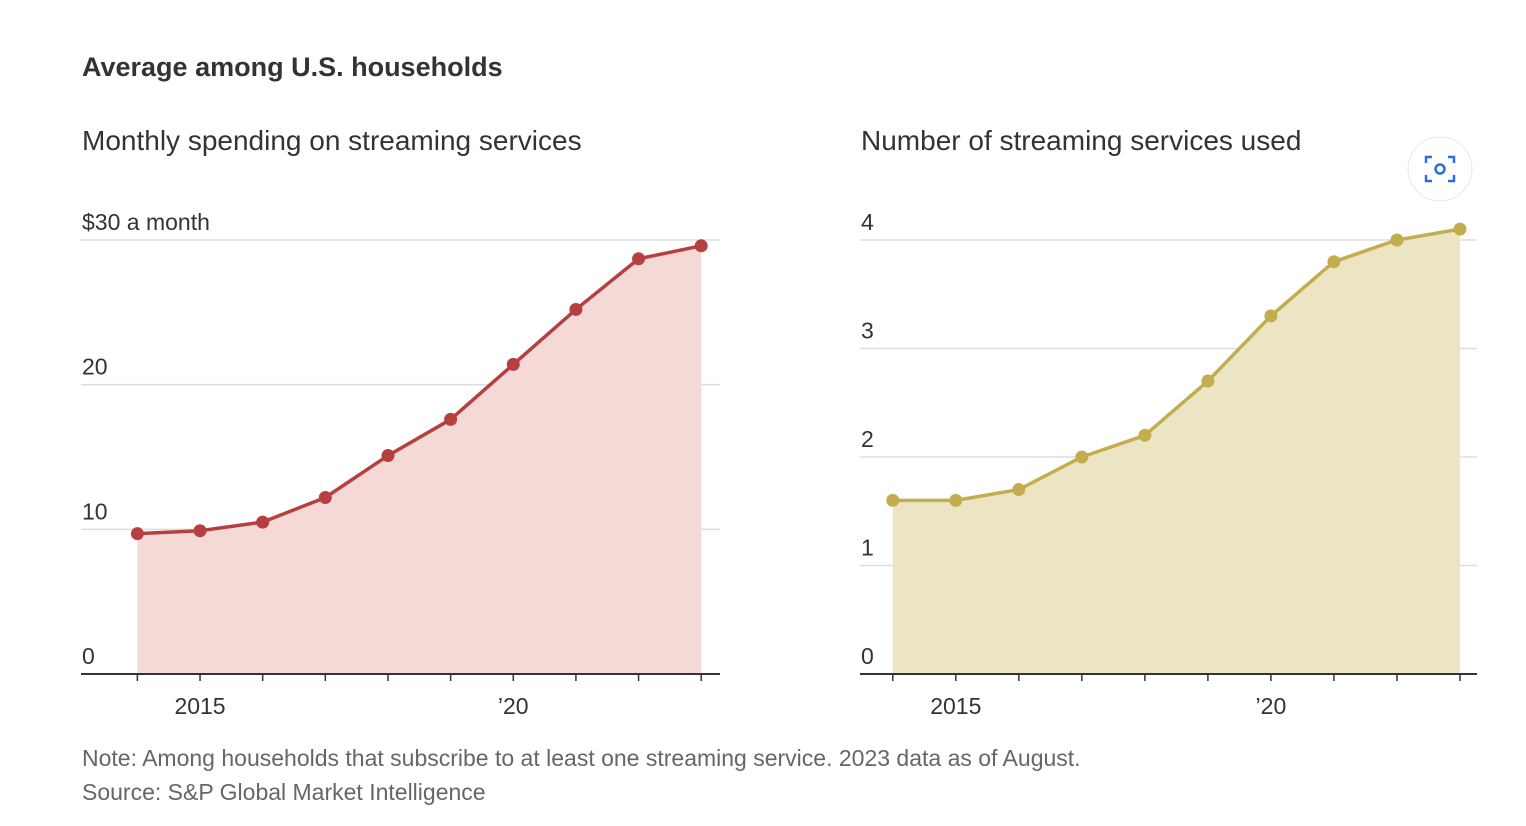  Describe the element at coordinates (332, 140) in the screenshot. I see `chart-title: Monthly spending on streaming services` at that location.